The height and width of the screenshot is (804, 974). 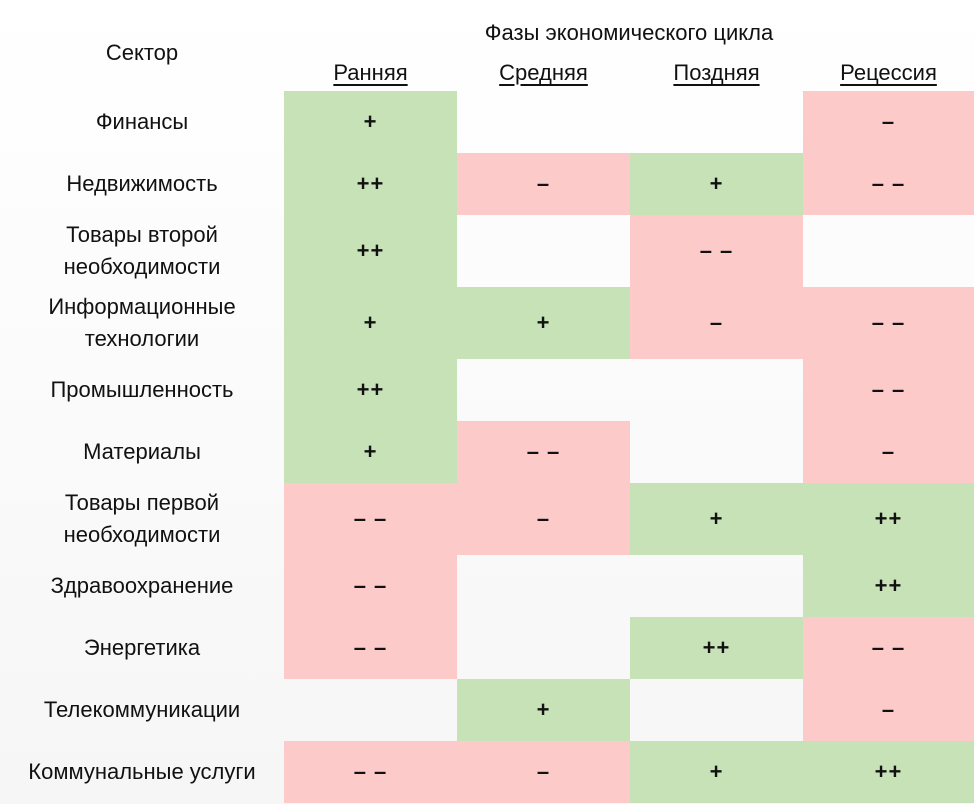 I want to click on table-row: Телекоммуникации + –, so click(x=487, y=710).